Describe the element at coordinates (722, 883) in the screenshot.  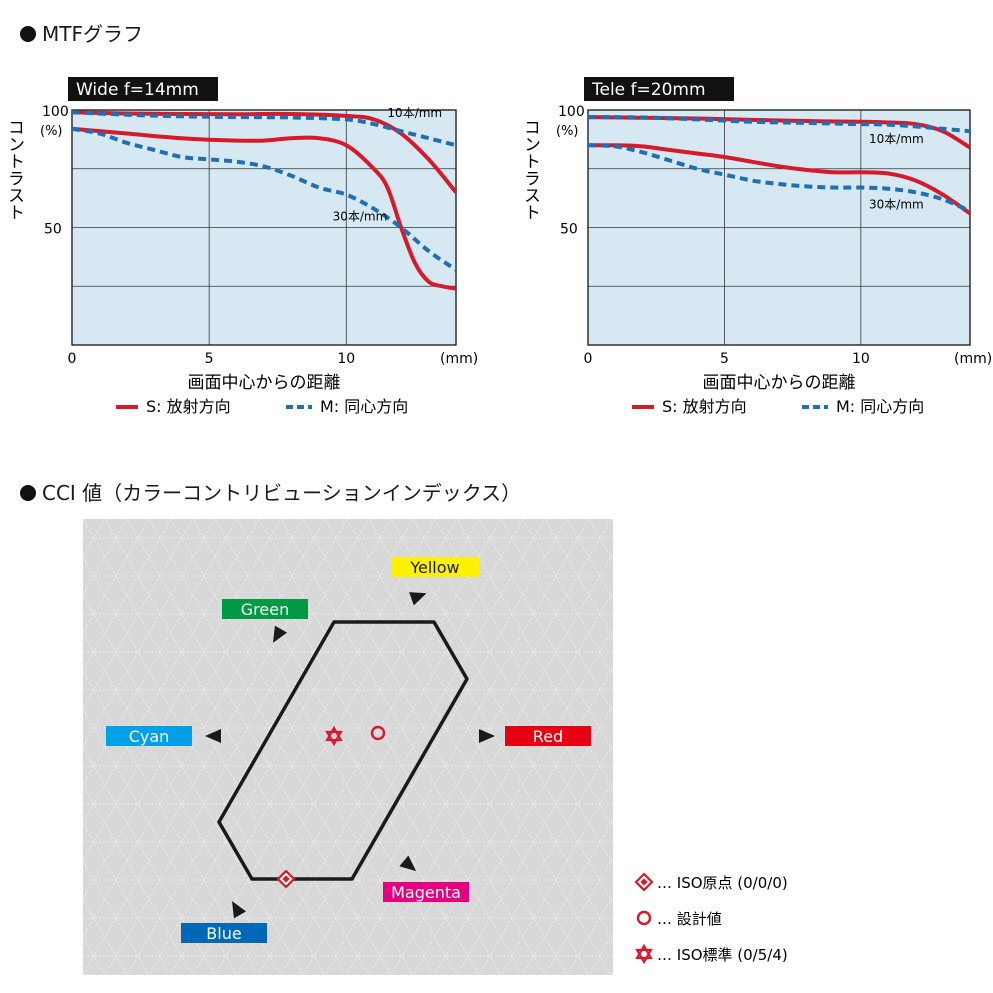
I see `legend-iso_origin-label: … ISO原点 (0/0/0)` at that location.